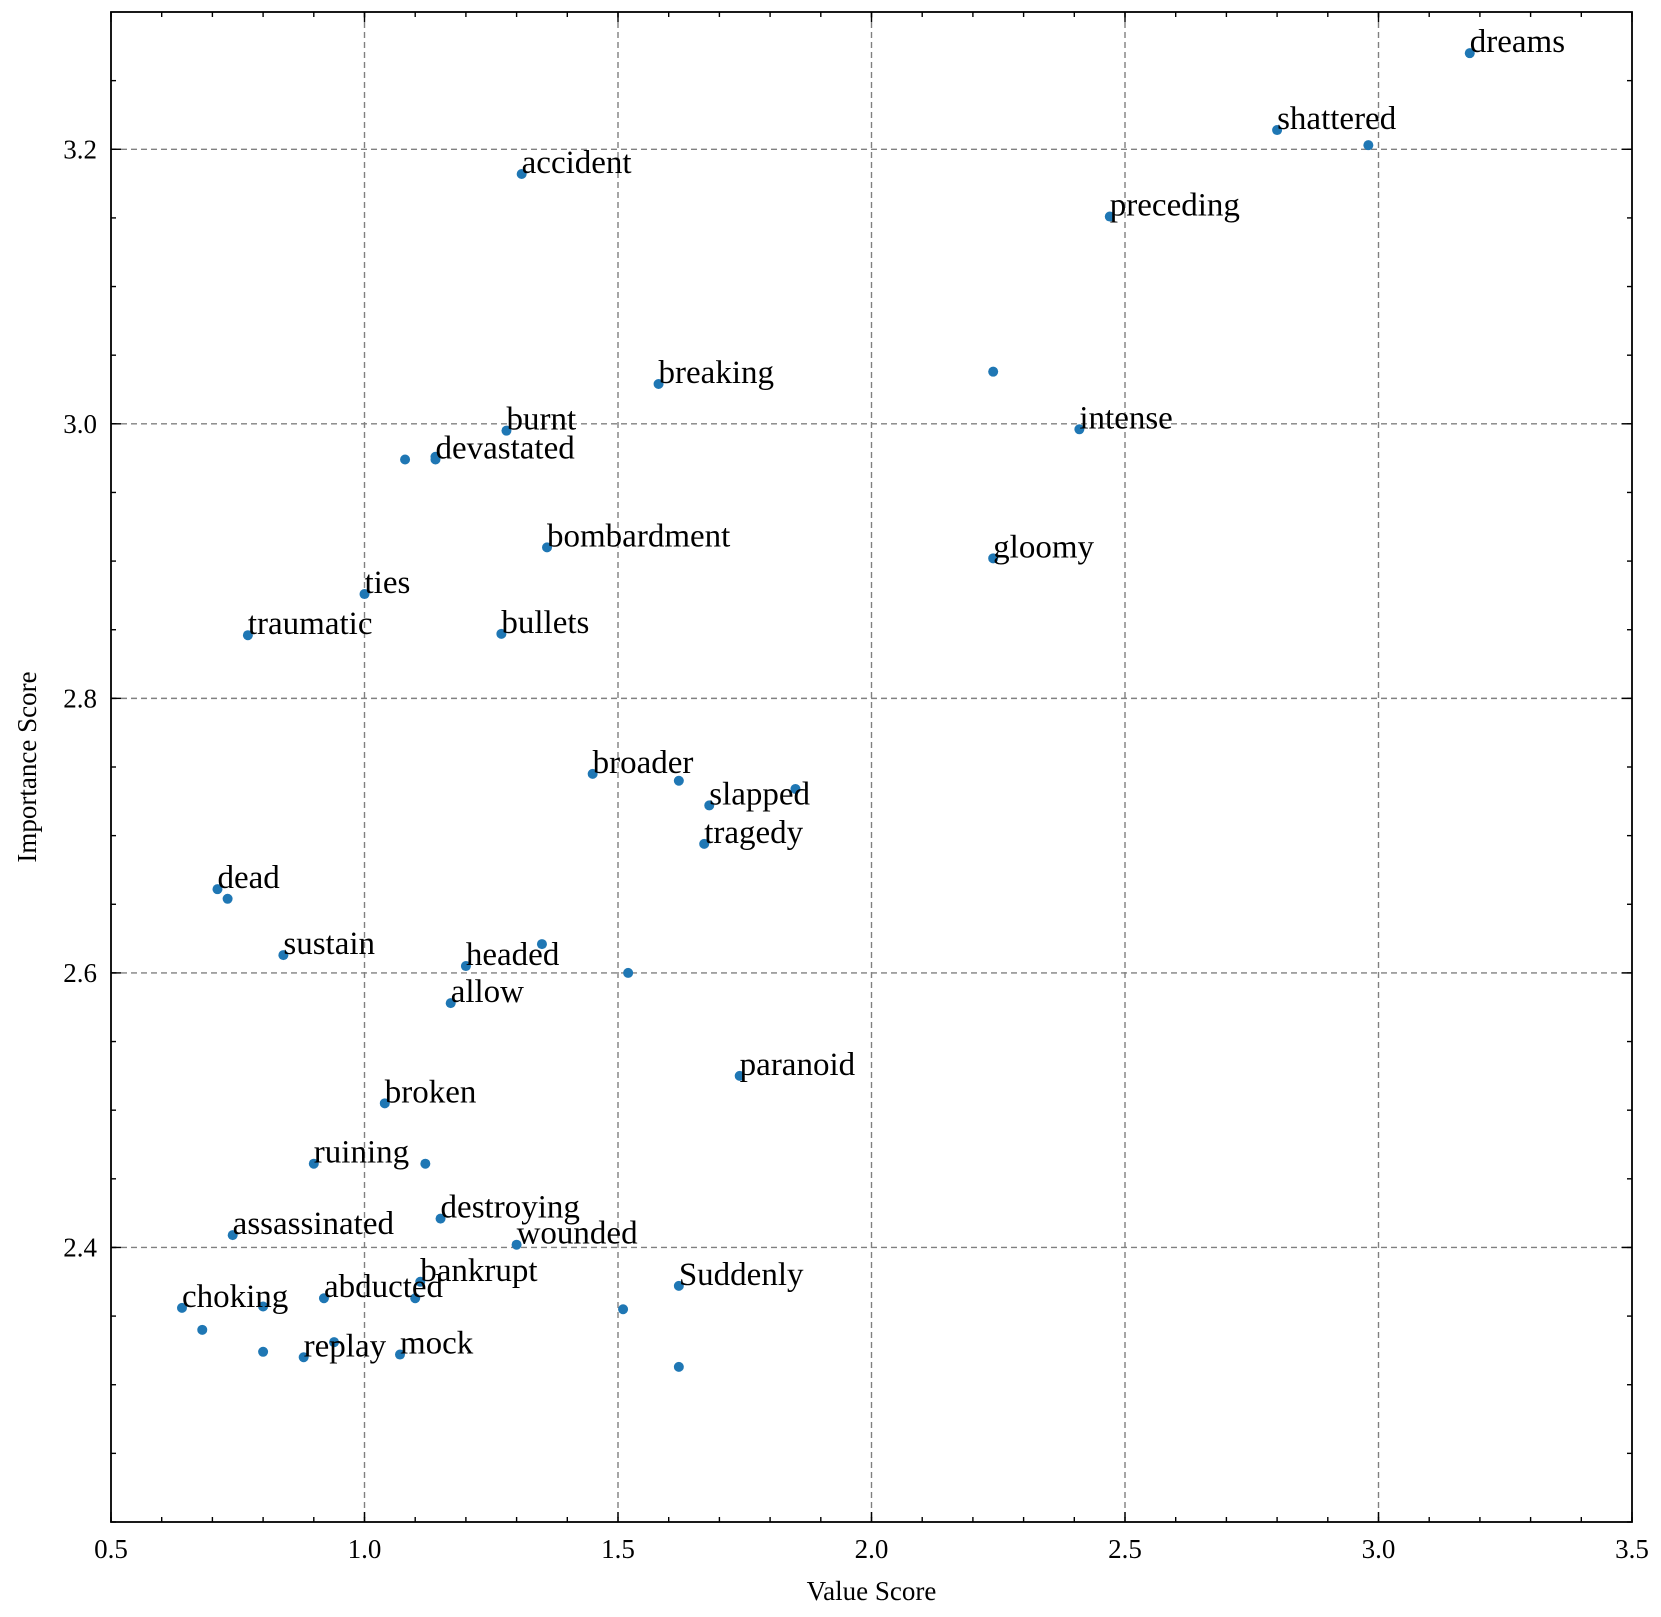  I want to click on point-label: shattered, so click(1337, 119).